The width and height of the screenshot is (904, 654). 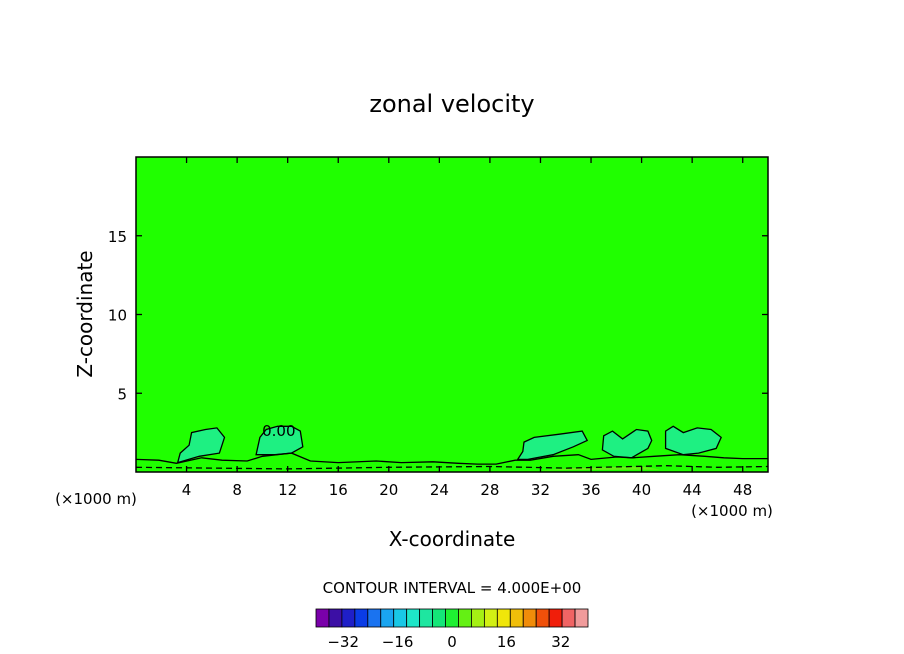 What do you see at coordinates (85, 313) in the screenshot?
I see `y-axis-label: Z-coordinate` at bounding box center [85, 313].